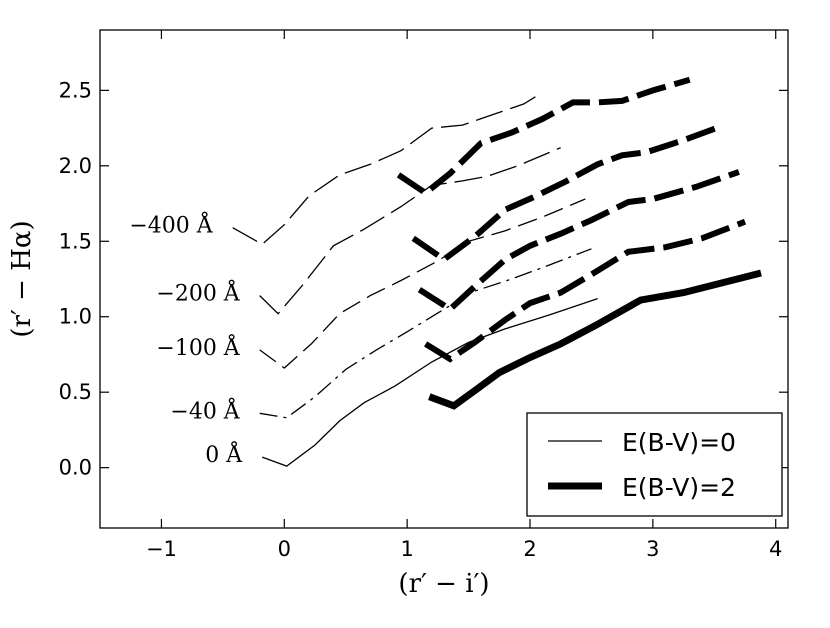 The image size is (830, 628). I want to click on x-tick-label: 3, so click(652, 549).